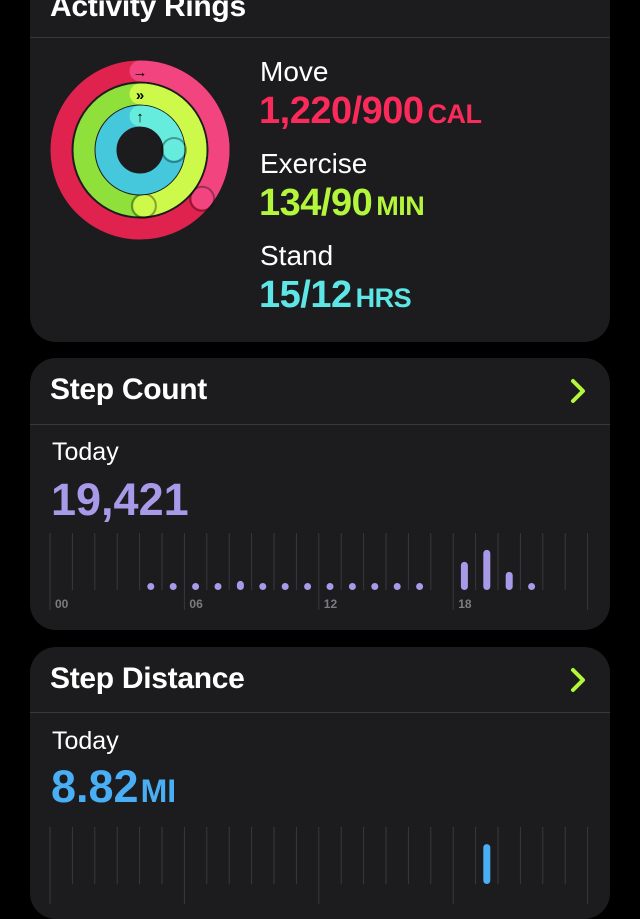 Image resolution: width=640 pixels, height=919 pixels. I want to click on move-ring-overlap, so click(179, 135).